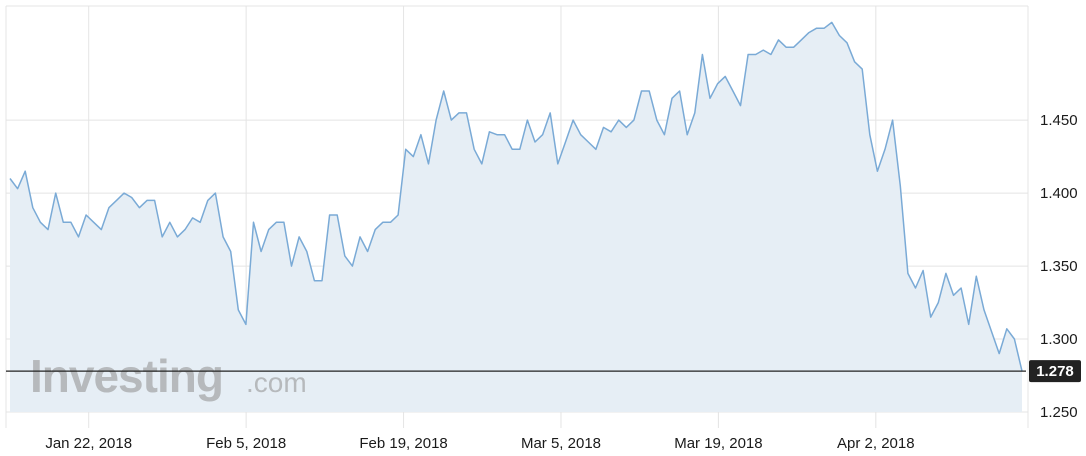 The image size is (1086, 456). I want to click on x-tick-label: Feb 5, 2018, so click(246, 443).